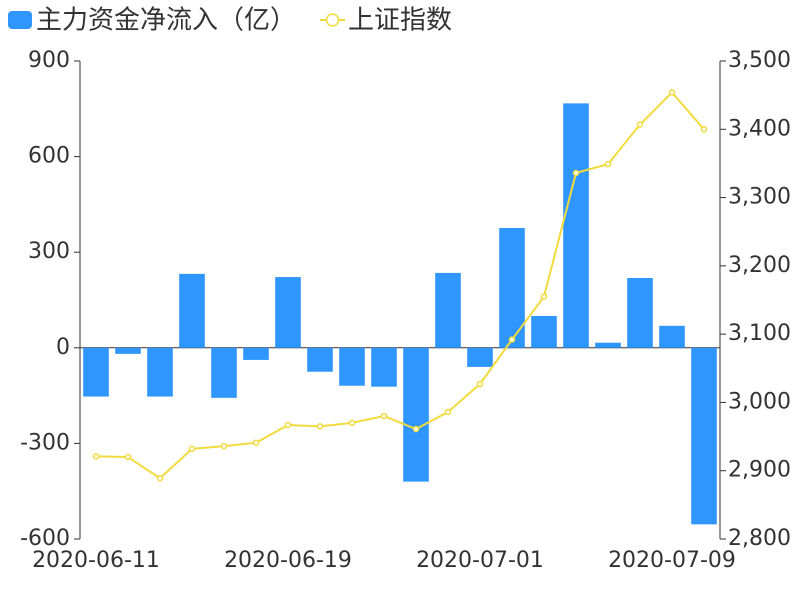 The height and width of the screenshot is (600, 800). I want to click on y2-tick-label: 3,000, so click(759, 401).